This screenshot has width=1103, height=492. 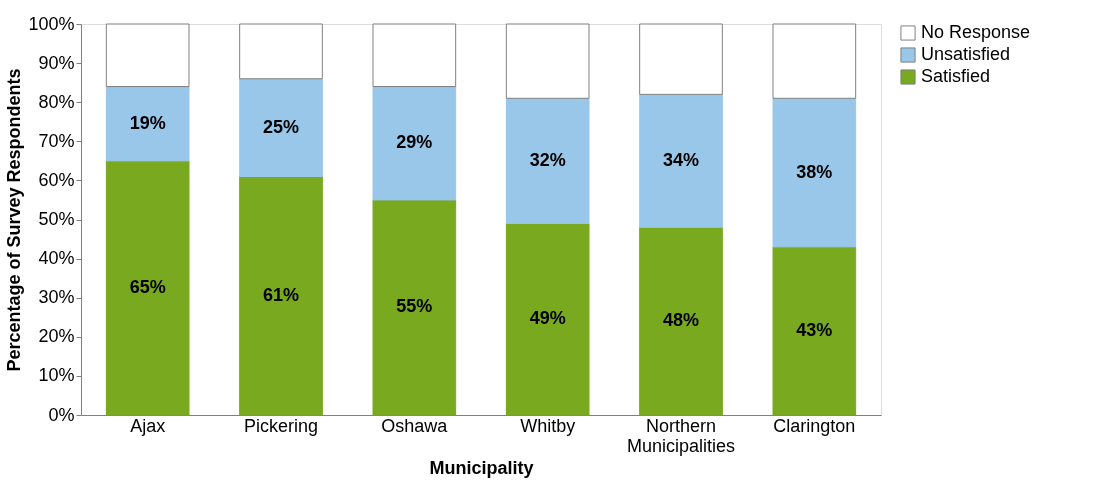 What do you see at coordinates (51, 23) in the screenshot?
I see `y-tick-label: 100%` at bounding box center [51, 23].